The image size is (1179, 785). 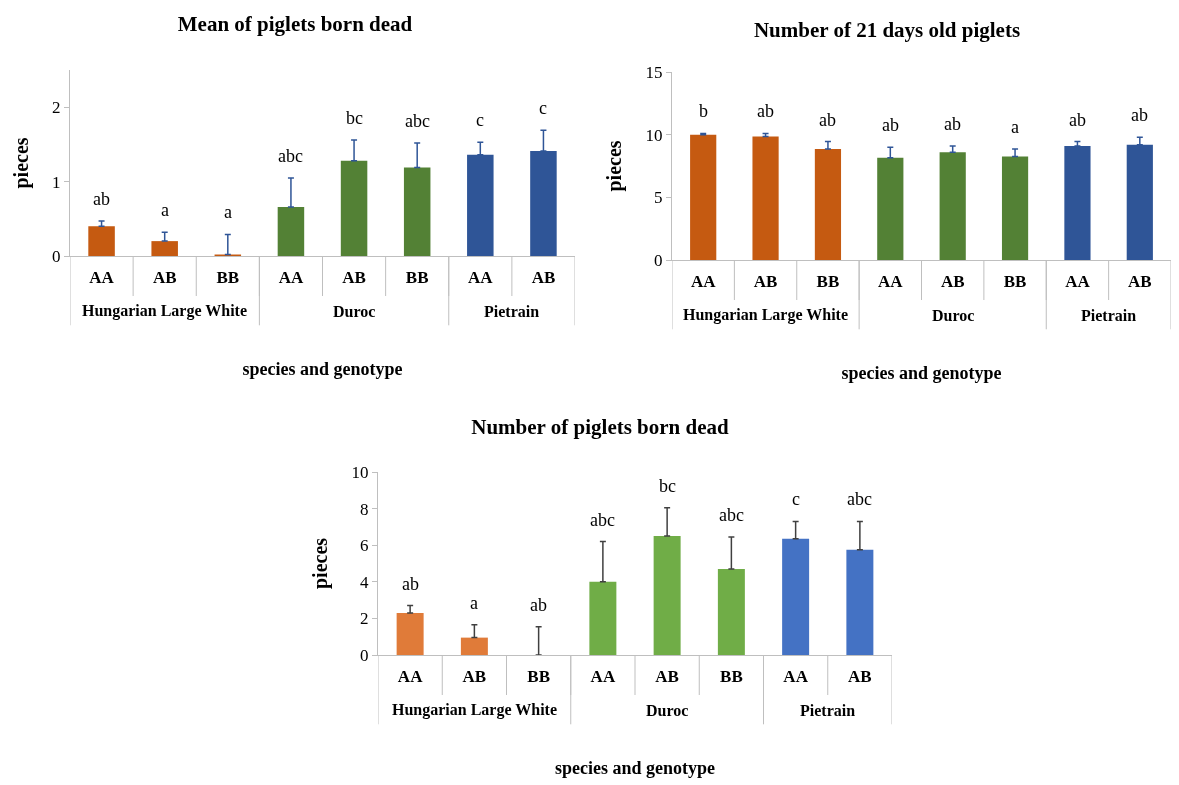 What do you see at coordinates (703, 111) in the screenshot?
I see `data-label: b` at bounding box center [703, 111].